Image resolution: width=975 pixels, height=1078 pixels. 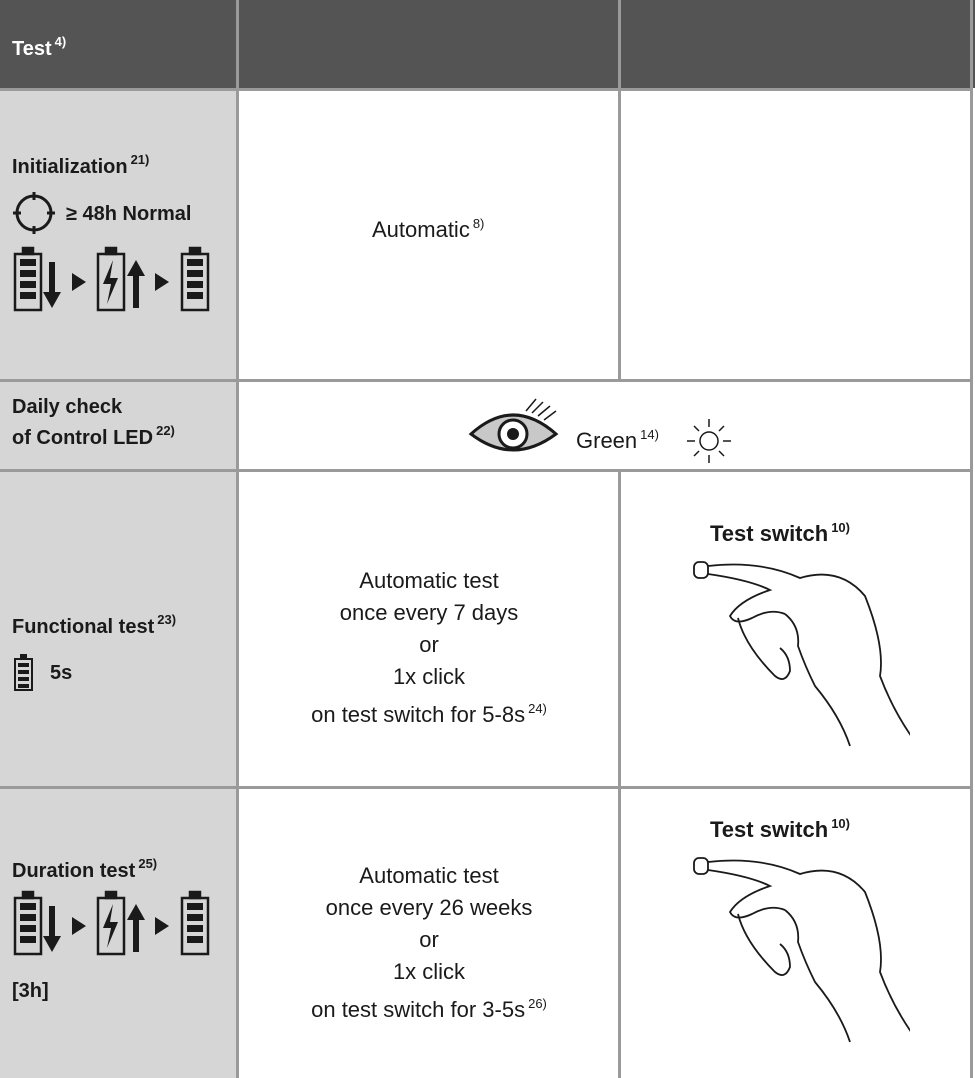 I want to click on header-row, so click(x=487, y=44).